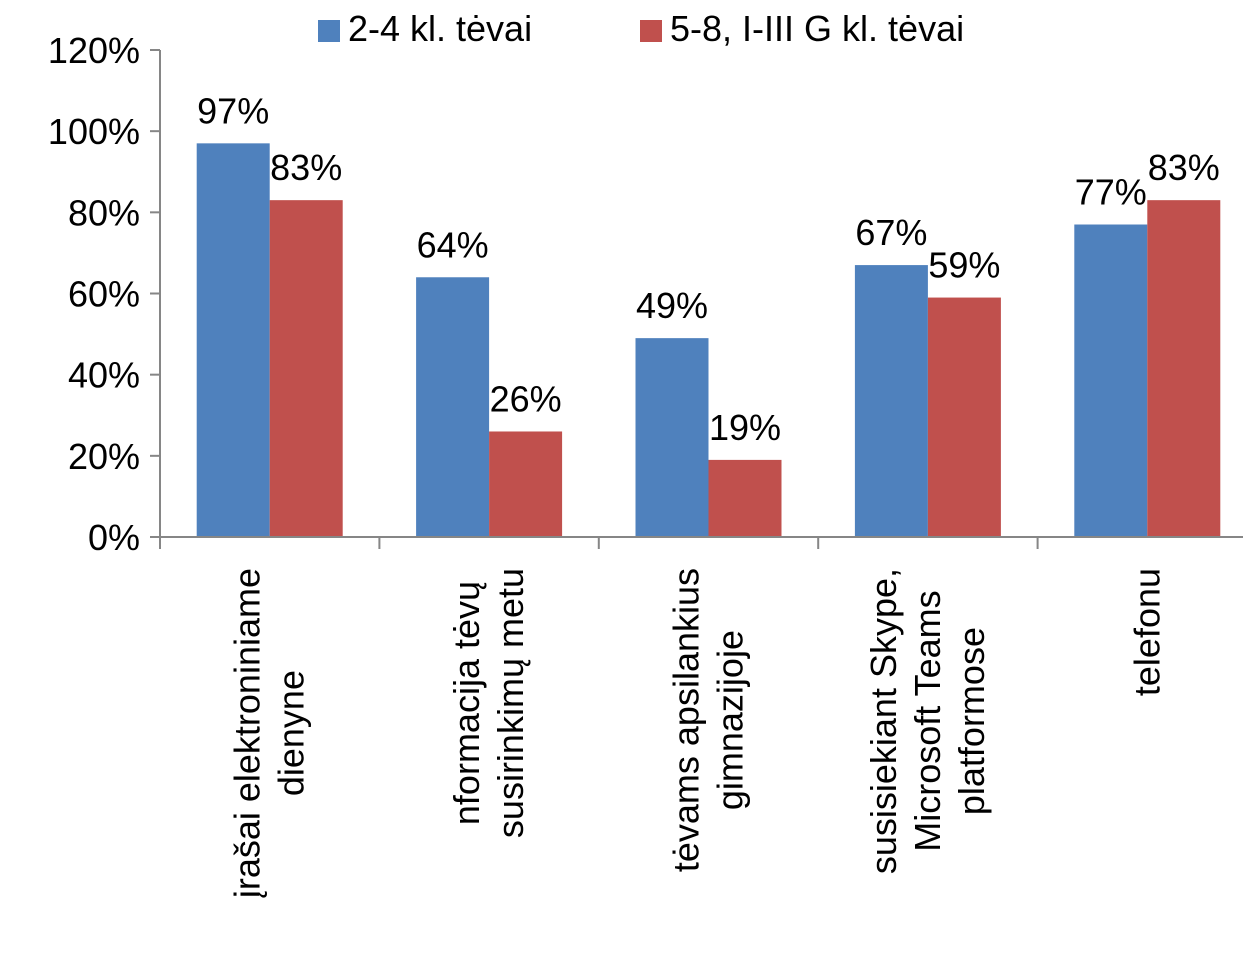  What do you see at coordinates (247, 733) in the screenshot?
I see `category-label-line: įrašai elektroniniame` at bounding box center [247, 733].